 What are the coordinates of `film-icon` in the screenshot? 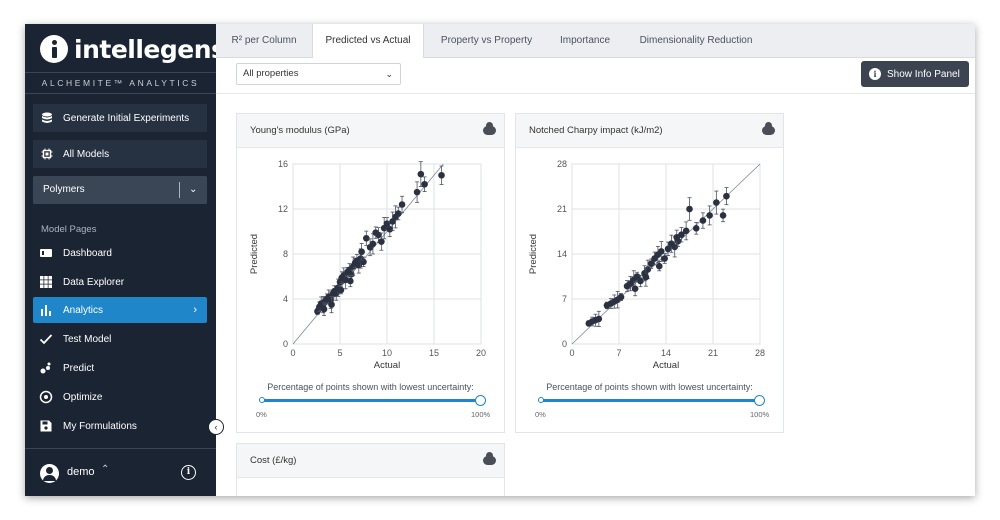 It's located at (46, 253).